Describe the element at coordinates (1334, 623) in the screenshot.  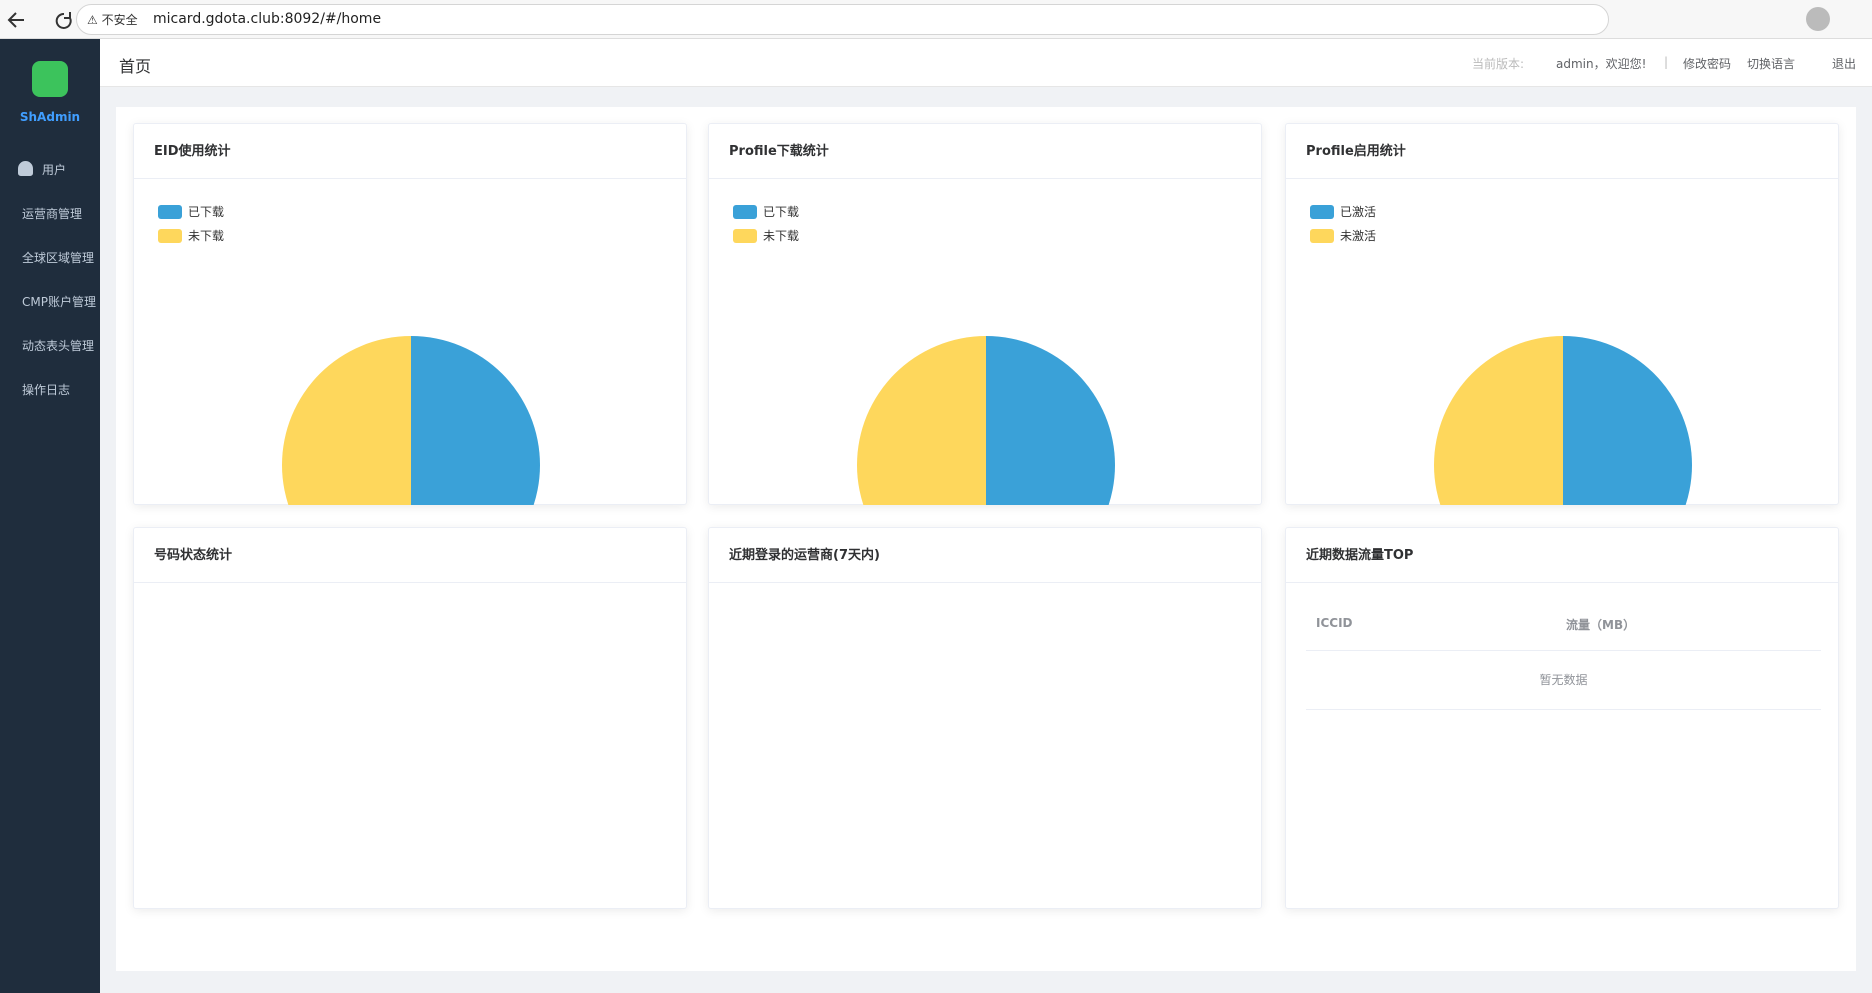
I see `table-header: ICCID` at that location.